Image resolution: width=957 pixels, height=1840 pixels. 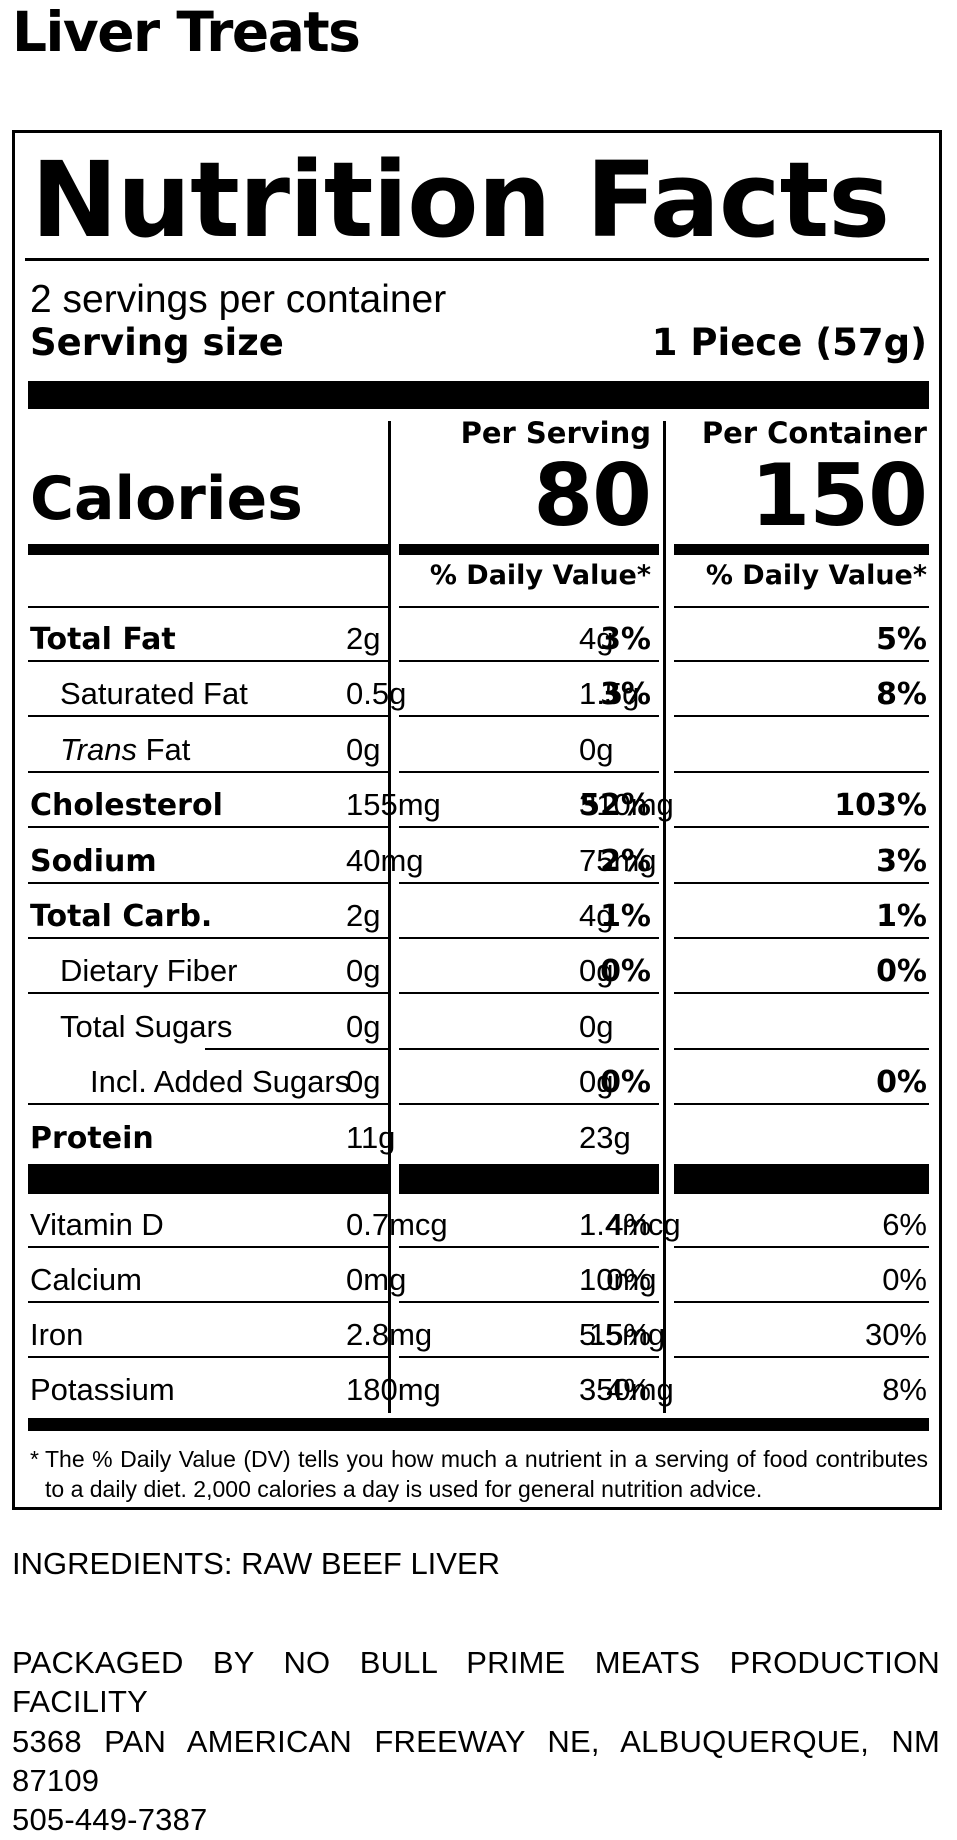 I want to click on nutrient-row: Saturated Fat 0.5g 3% 1.5g 8%, so click(x=477, y=690).